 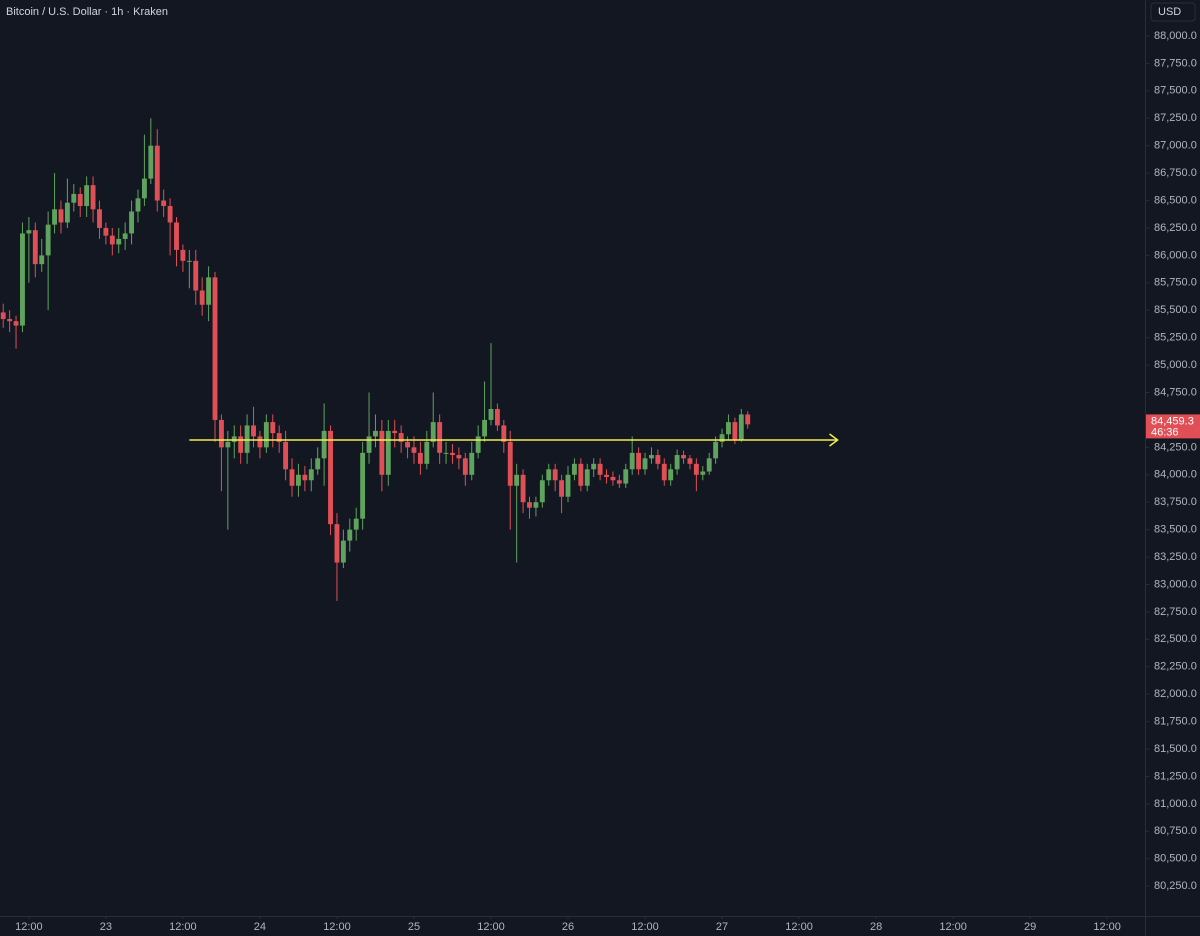 I want to click on y-tick-label: 85,750.0, so click(x=1175, y=283).